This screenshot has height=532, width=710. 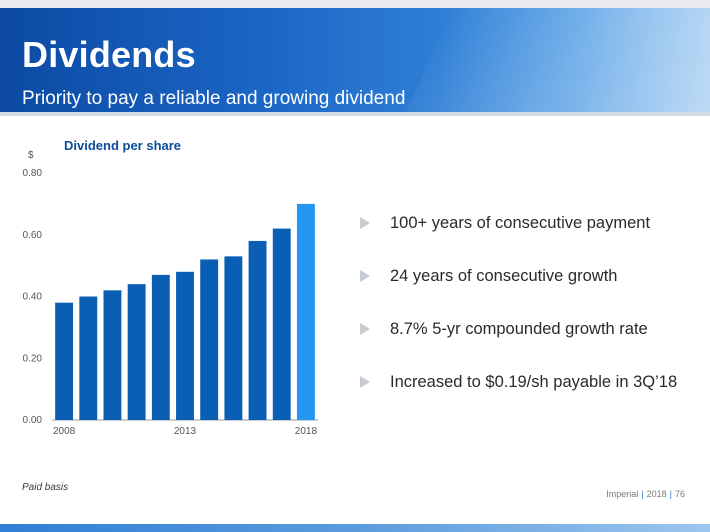 I want to click on chart-title: Dividend per share, so click(x=122, y=145).